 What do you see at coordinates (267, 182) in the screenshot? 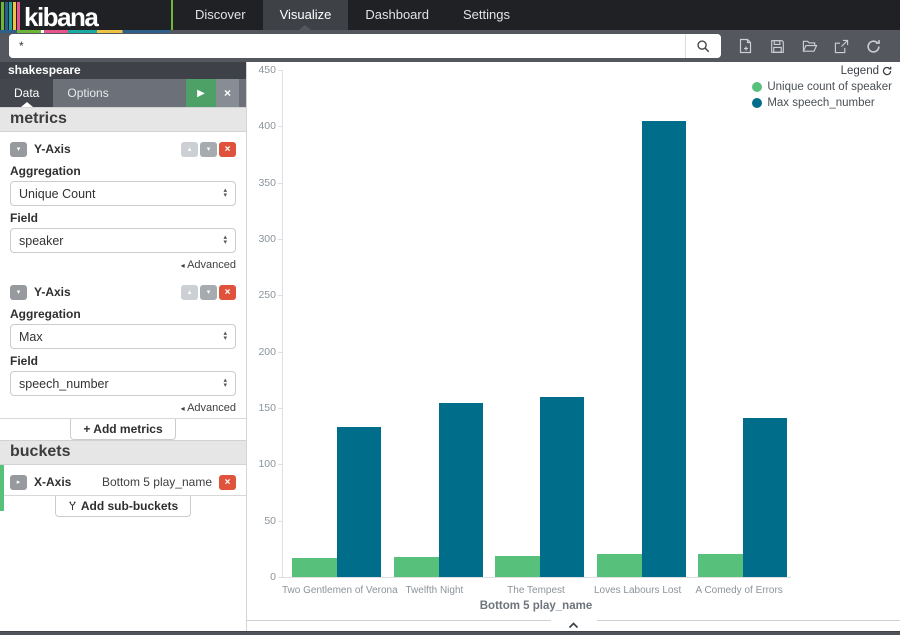
I see `y-tick-label: 350` at bounding box center [267, 182].